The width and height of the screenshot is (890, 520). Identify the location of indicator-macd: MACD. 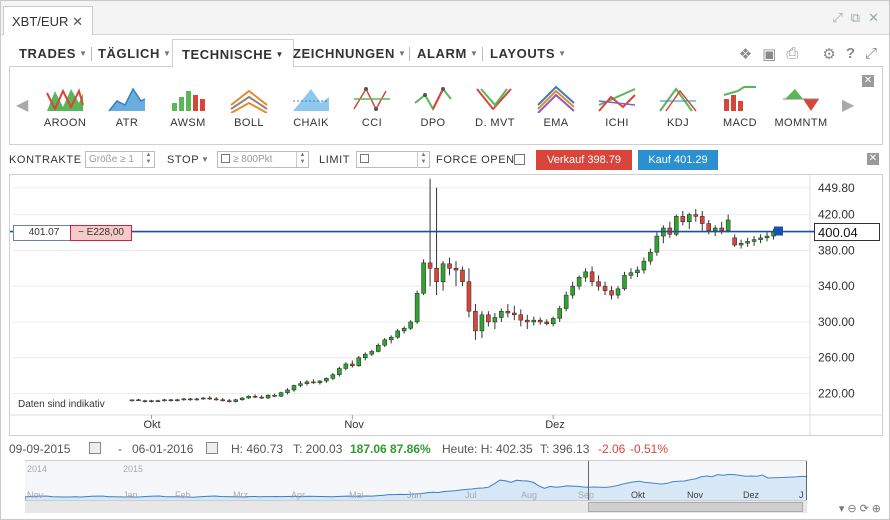
(740, 107).